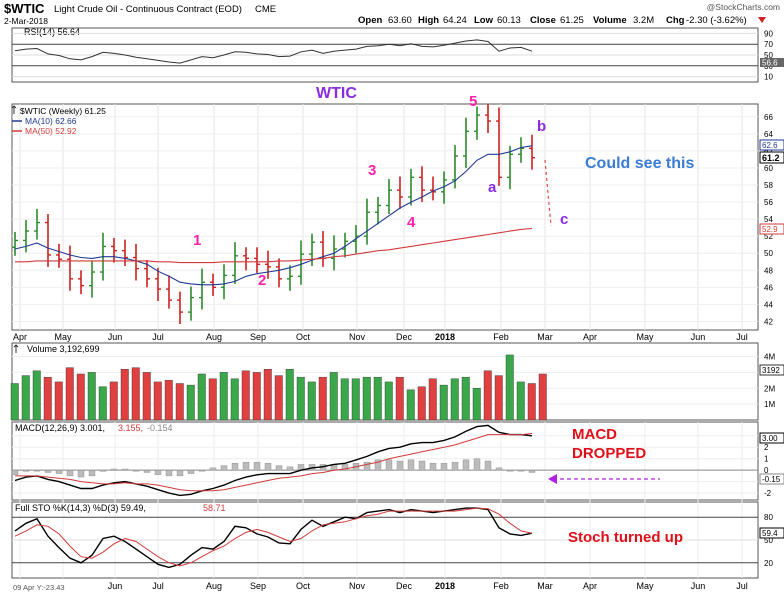  Describe the element at coordinates (766, 447) in the screenshot. I see `macd-tick-label: 2` at that location.